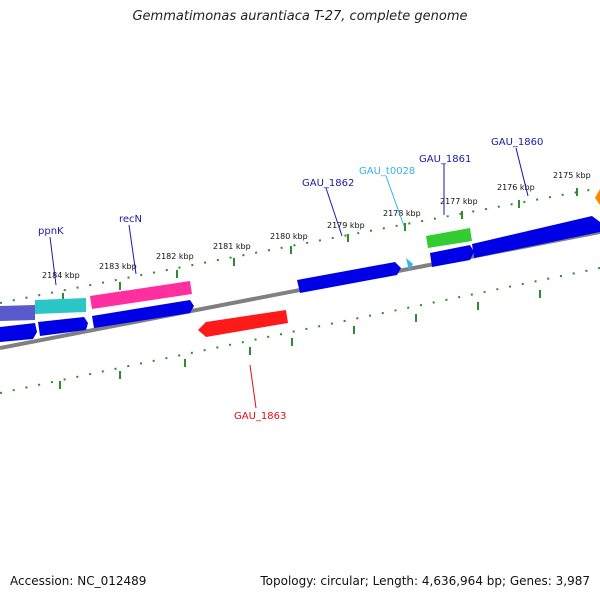  I want to click on gene-label-gau-1861: GAU_1861, so click(445, 159).